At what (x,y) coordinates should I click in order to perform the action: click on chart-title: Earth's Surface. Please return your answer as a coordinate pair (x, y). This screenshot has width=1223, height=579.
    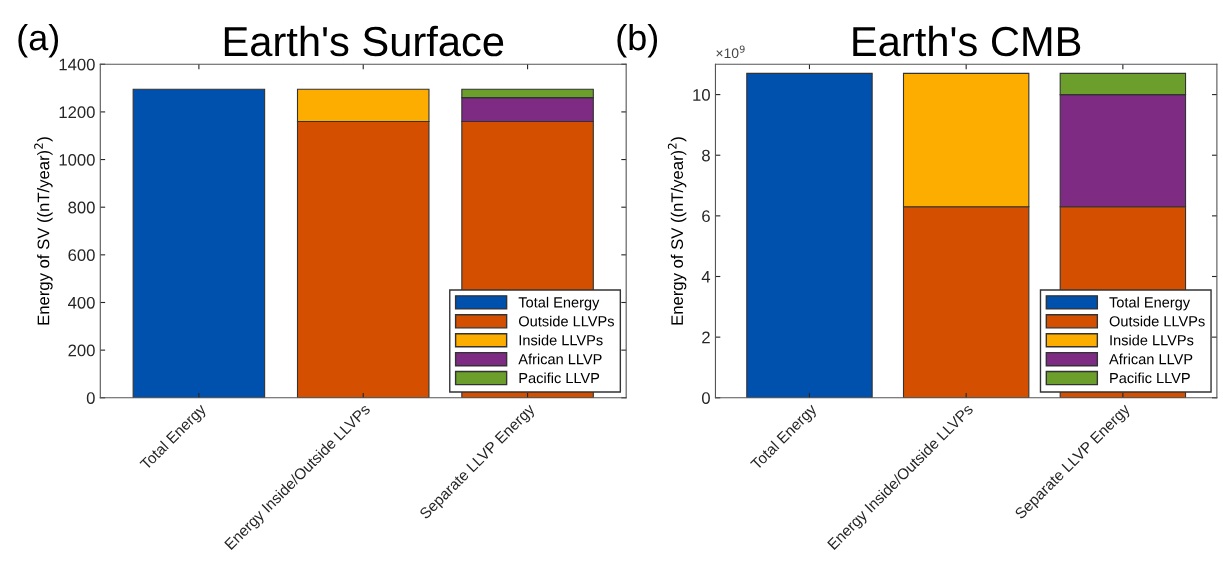
    Looking at the image, I should click on (364, 41).